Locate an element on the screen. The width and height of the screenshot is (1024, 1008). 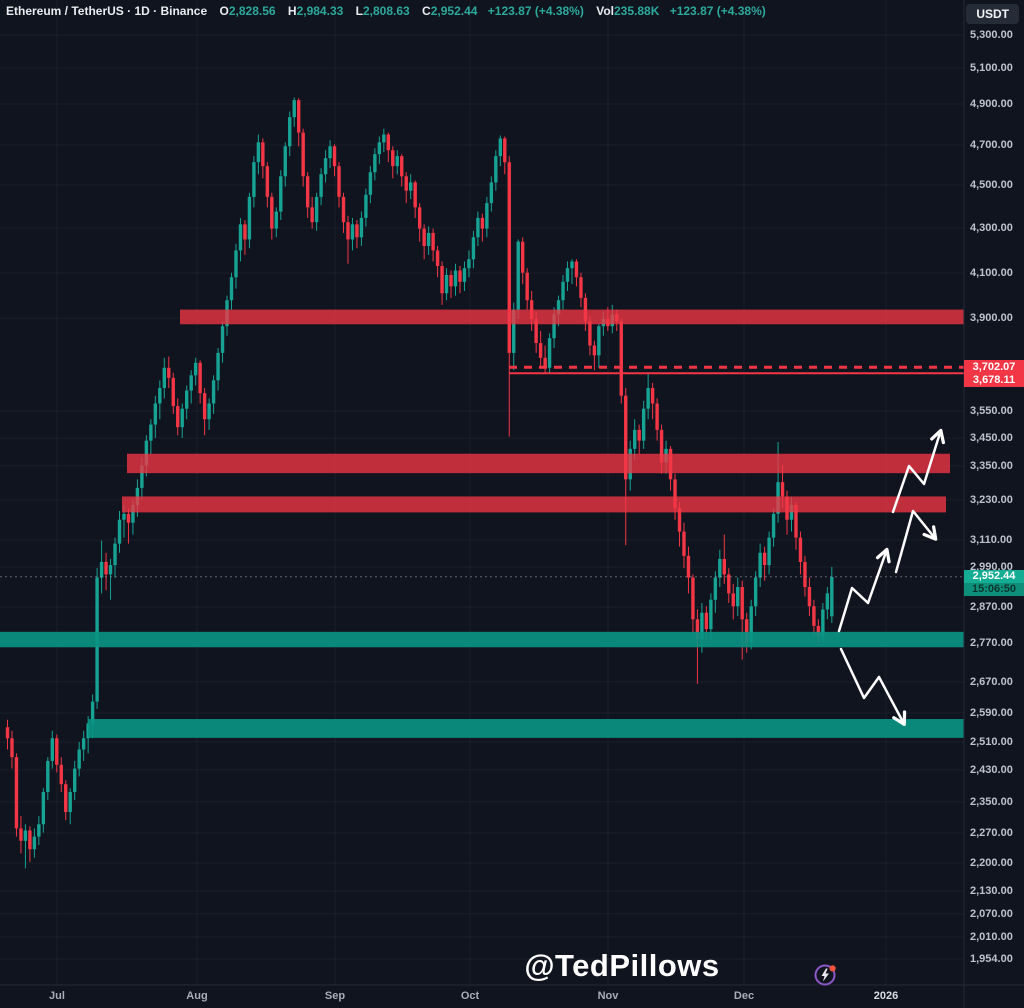
arrow-projection-pullback is located at coordinates (916, 541).